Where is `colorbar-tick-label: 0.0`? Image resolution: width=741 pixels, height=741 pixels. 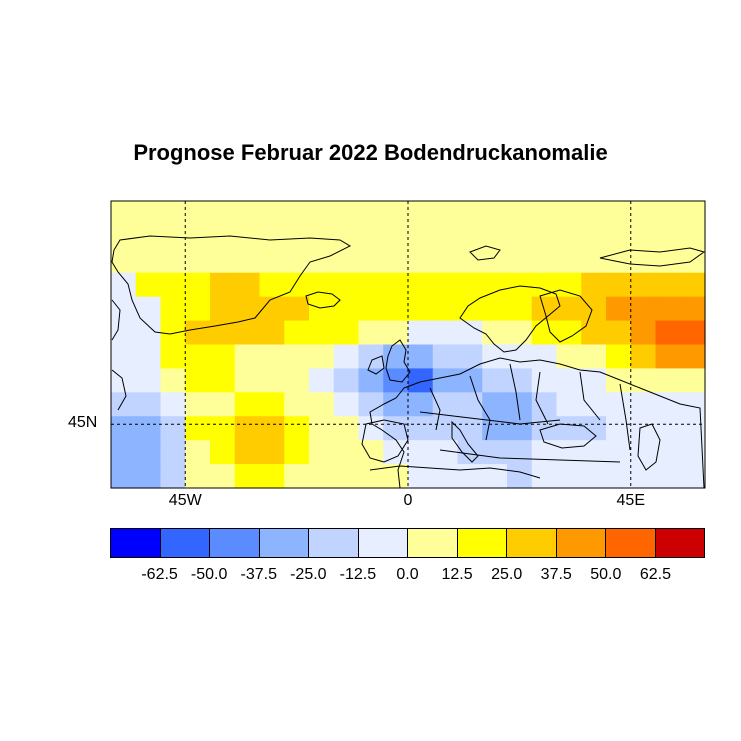 colorbar-tick-label: 0.0 is located at coordinates (407, 574).